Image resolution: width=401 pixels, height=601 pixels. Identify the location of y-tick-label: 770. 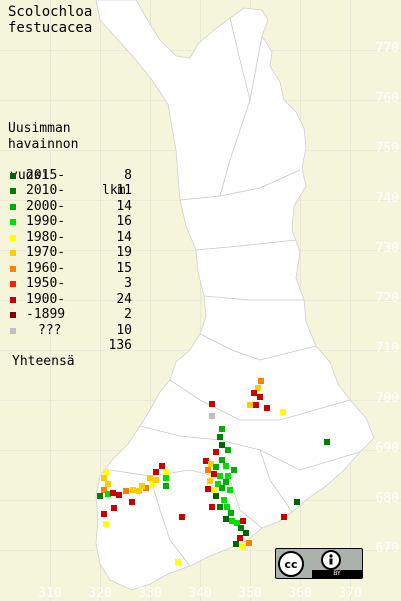
(387, 48).